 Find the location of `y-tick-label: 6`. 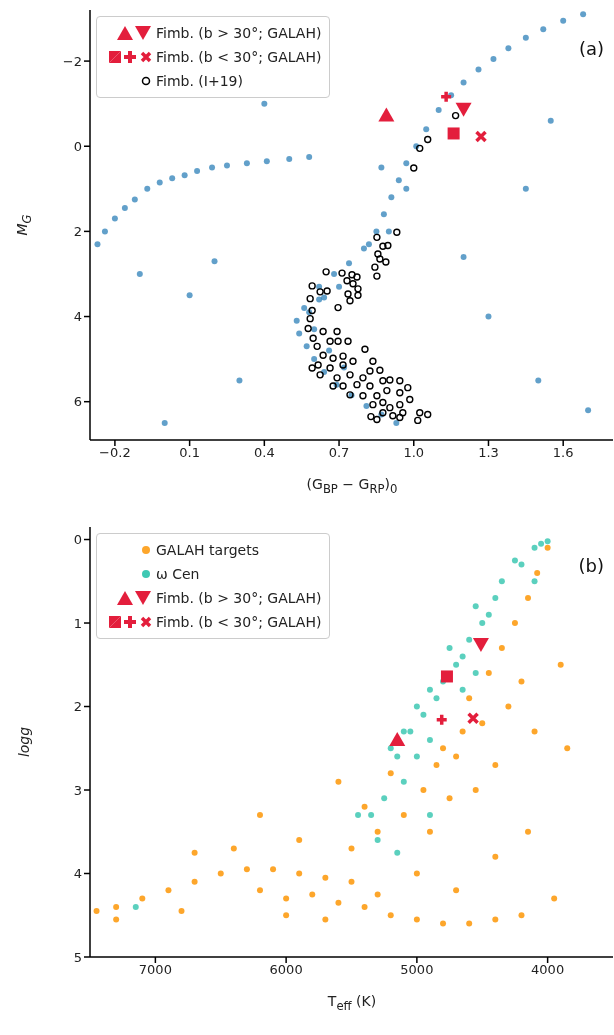

y-tick-label: 6 is located at coordinates (77, 402).